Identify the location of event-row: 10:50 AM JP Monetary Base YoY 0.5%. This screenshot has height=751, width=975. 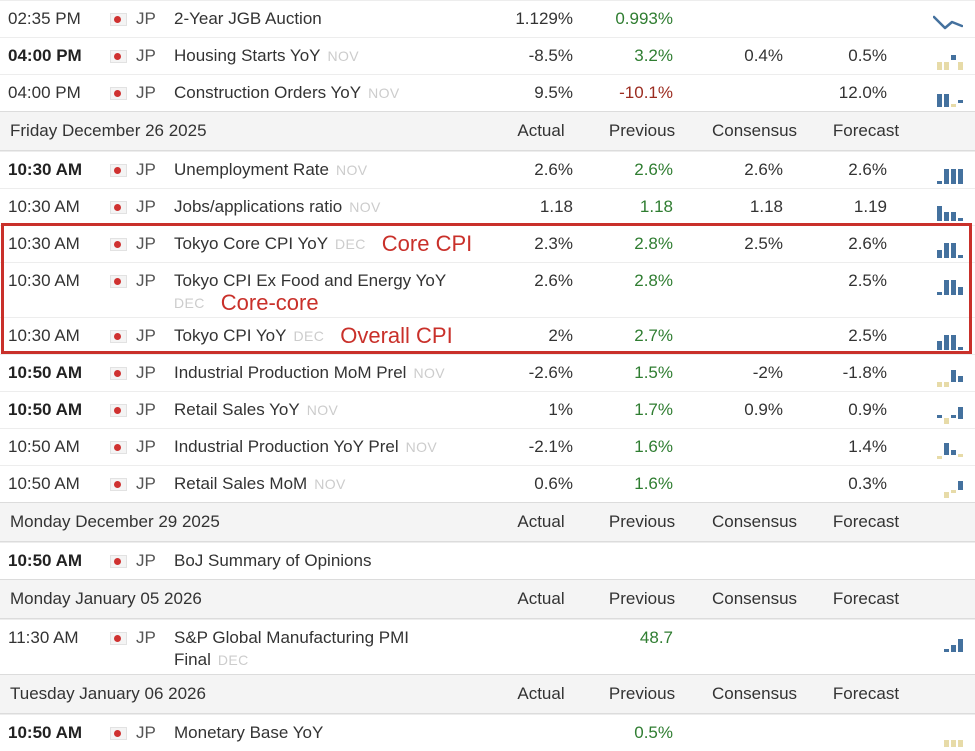
(487, 732).